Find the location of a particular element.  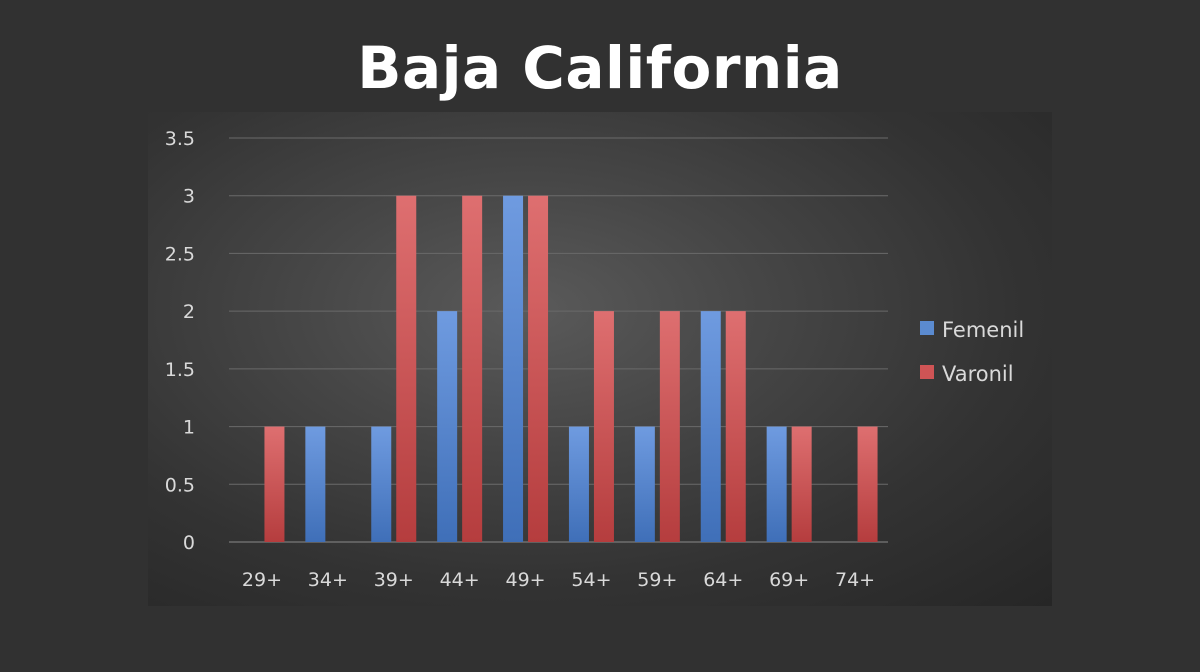

x-tick-label: 39+ is located at coordinates (394, 580).